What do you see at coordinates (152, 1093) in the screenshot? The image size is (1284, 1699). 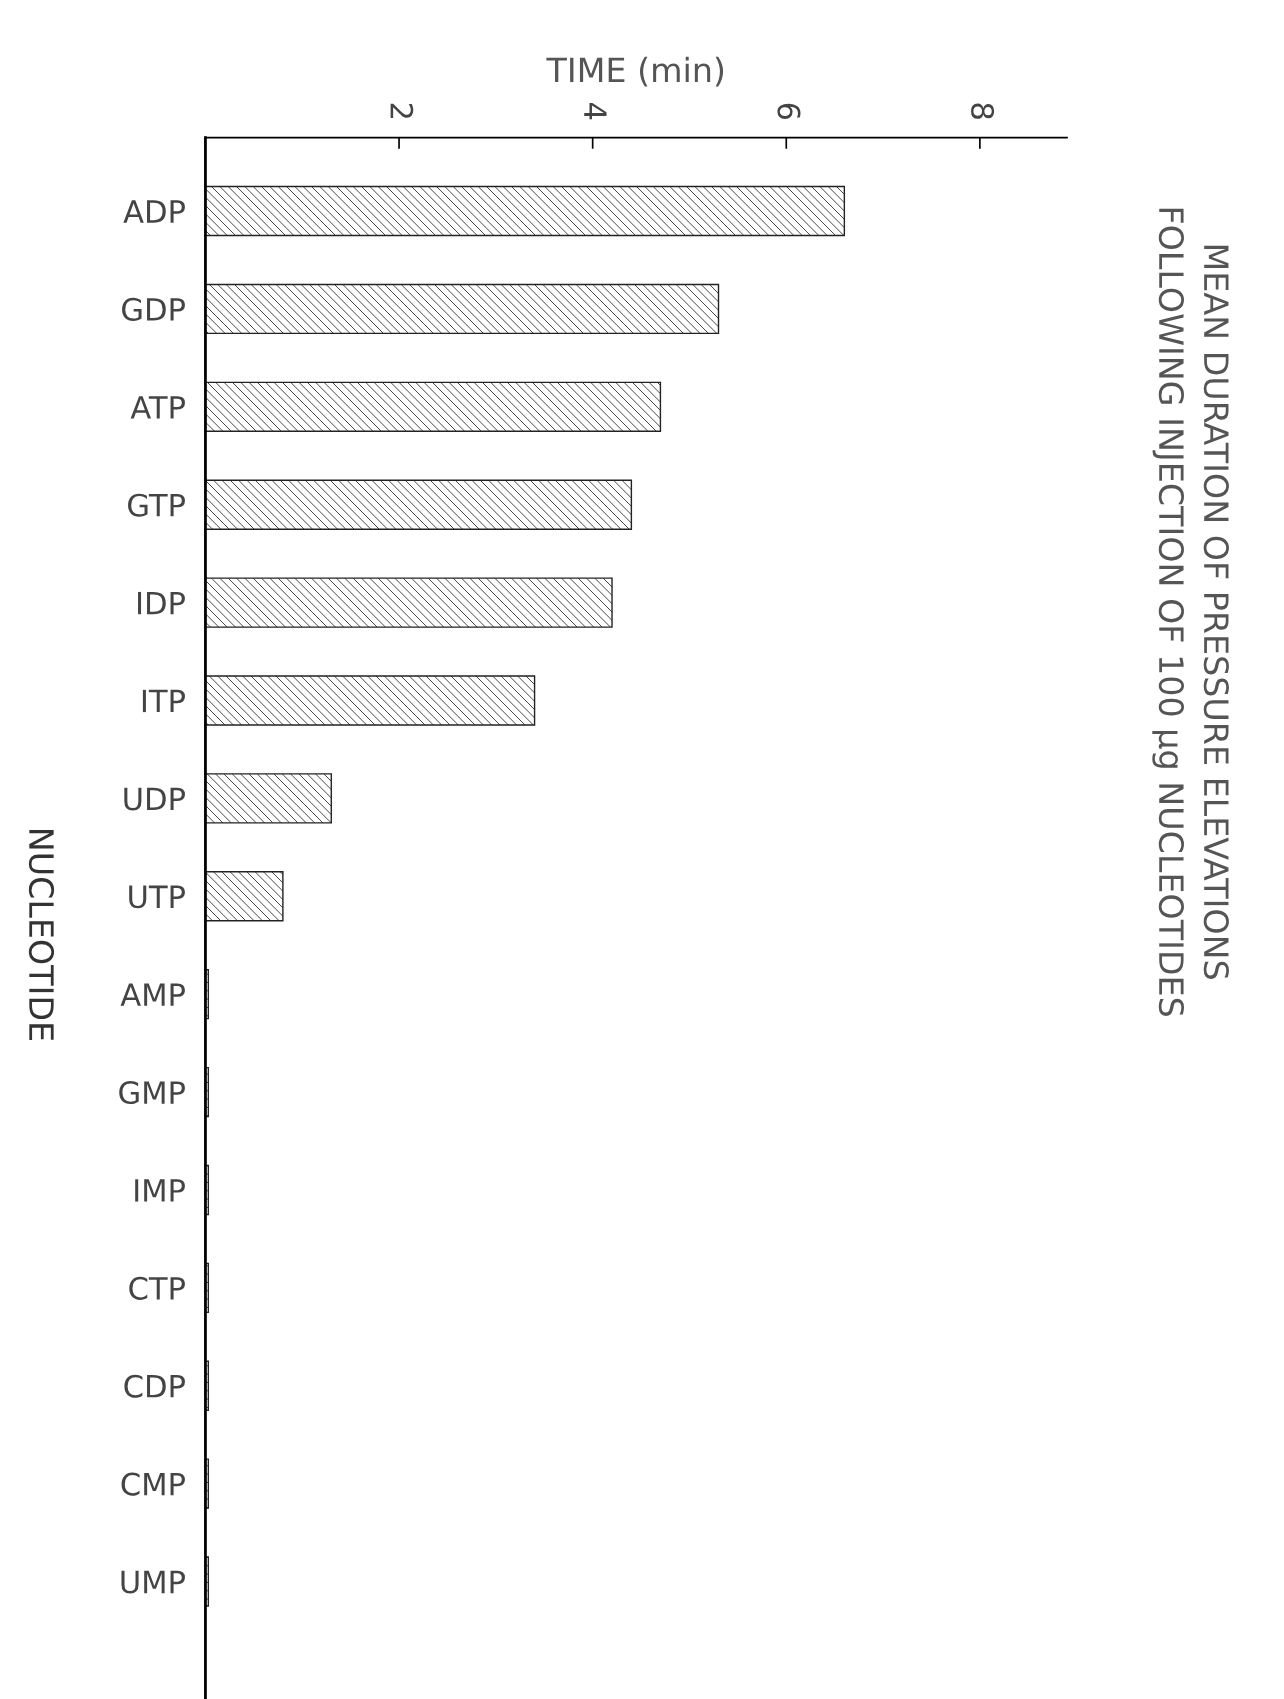 I see `y-tick-label: GMP` at bounding box center [152, 1093].